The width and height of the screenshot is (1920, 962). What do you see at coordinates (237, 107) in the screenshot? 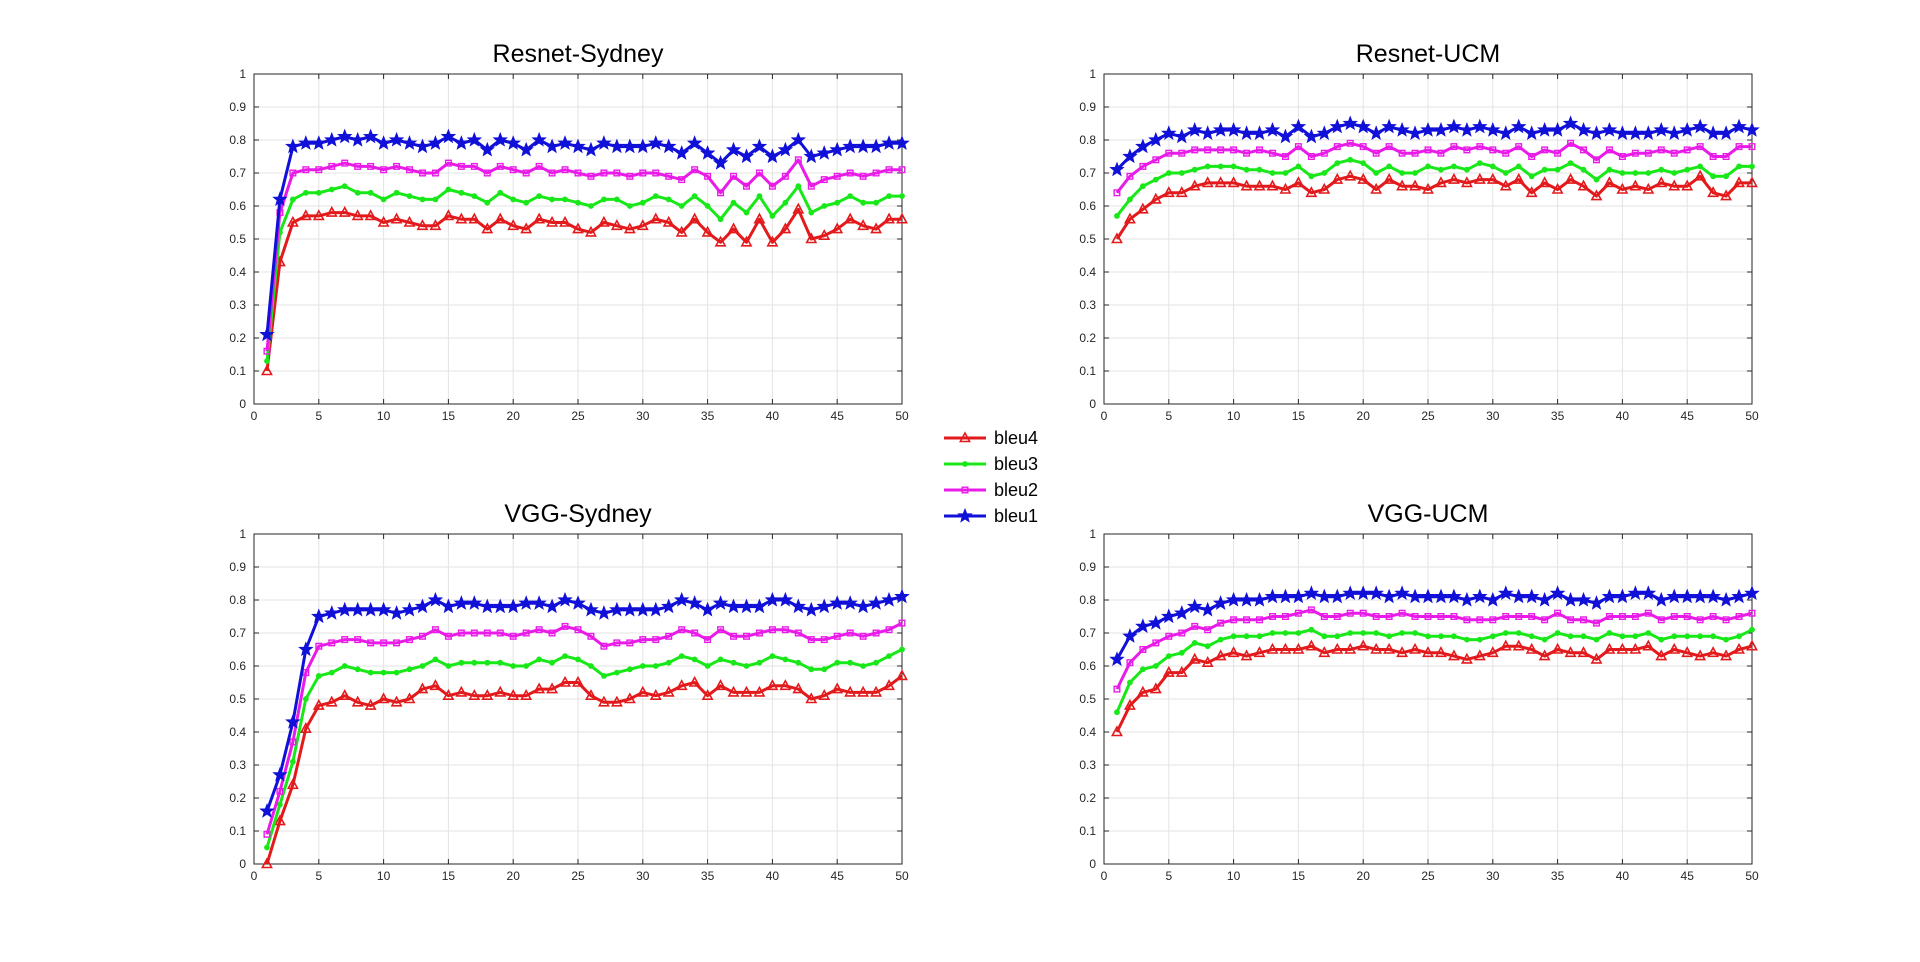
I see `y-tick-label: 0.9` at bounding box center [237, 107].